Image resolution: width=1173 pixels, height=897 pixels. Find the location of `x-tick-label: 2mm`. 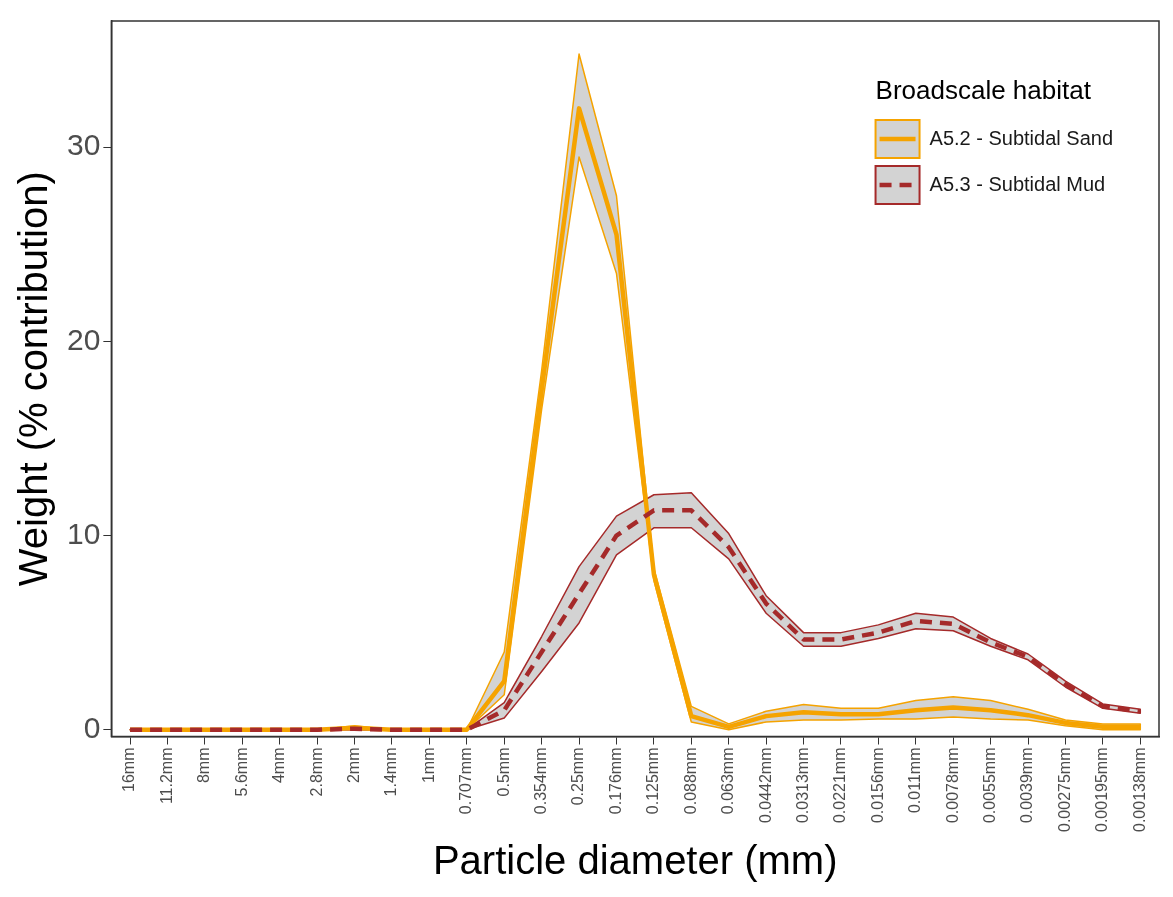

x-tick-label: 2mm is located at coordinates (353, 765).